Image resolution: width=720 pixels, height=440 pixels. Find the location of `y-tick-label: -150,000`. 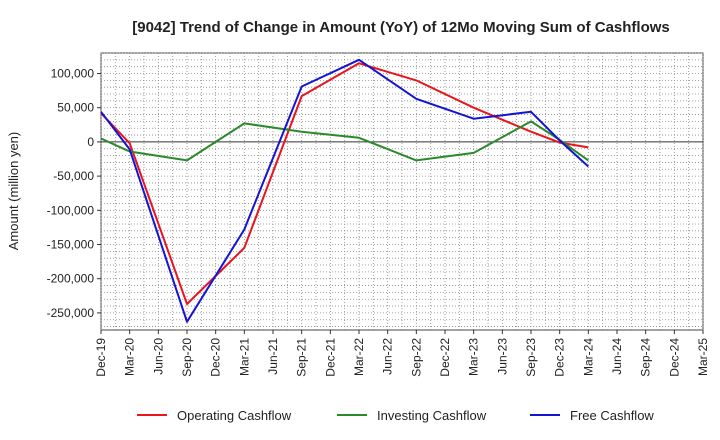

y-tick-label: -150,000 is located at coordinates (71, 245).